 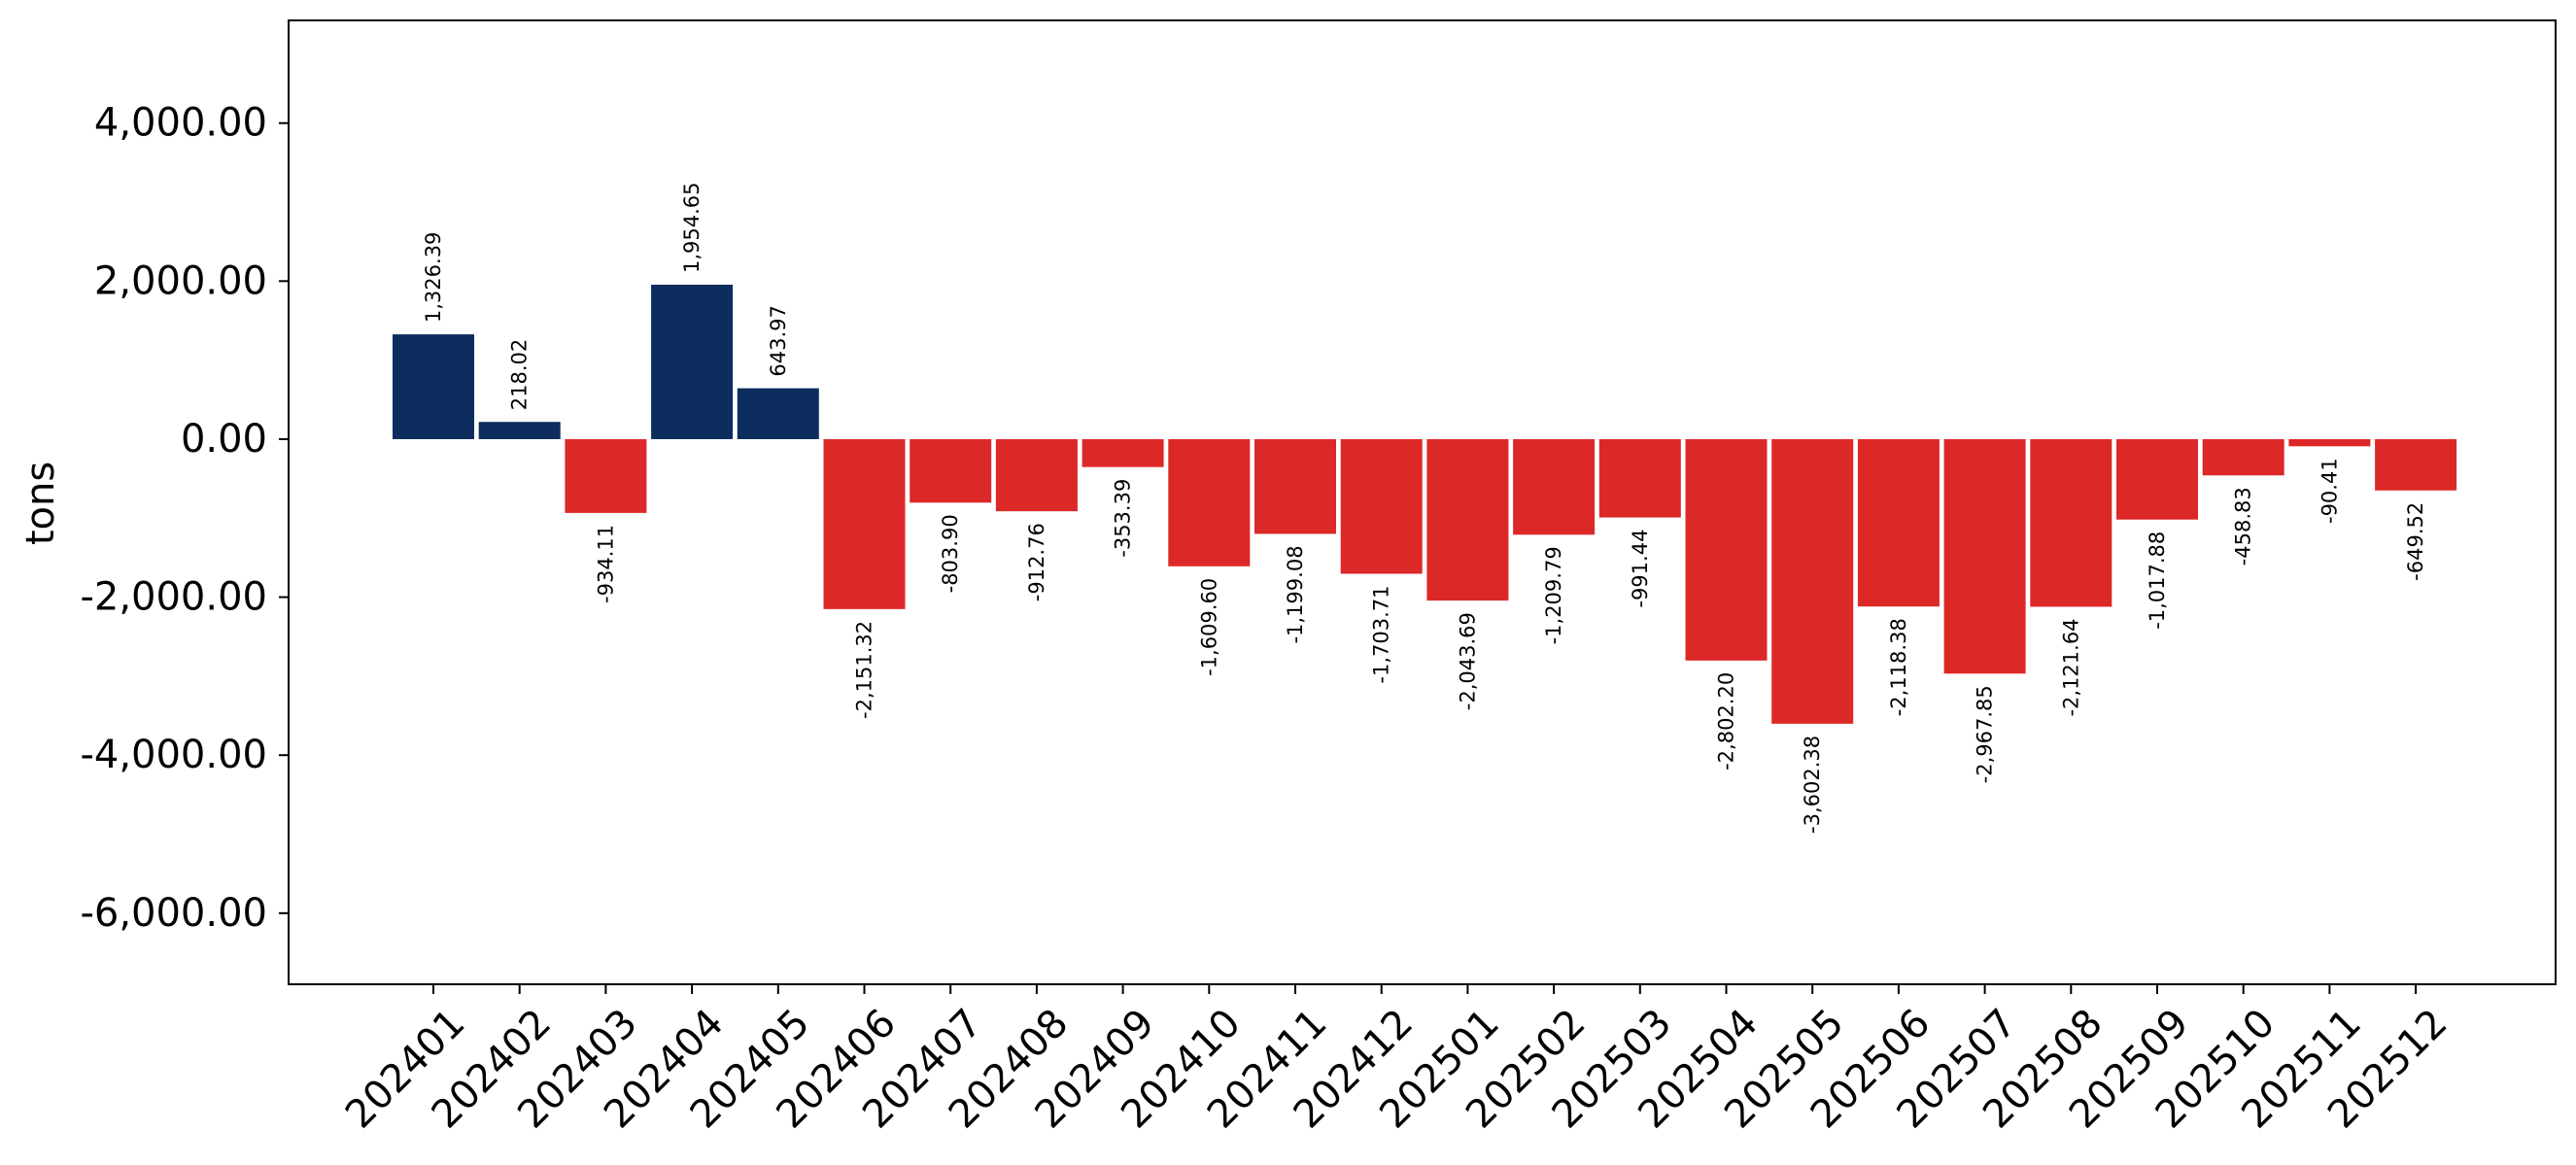 What do you see at coordinates (173, 755) in the screenshot?
I see `y-tick-label: -4,000.00` at bounding box center [173, 755].